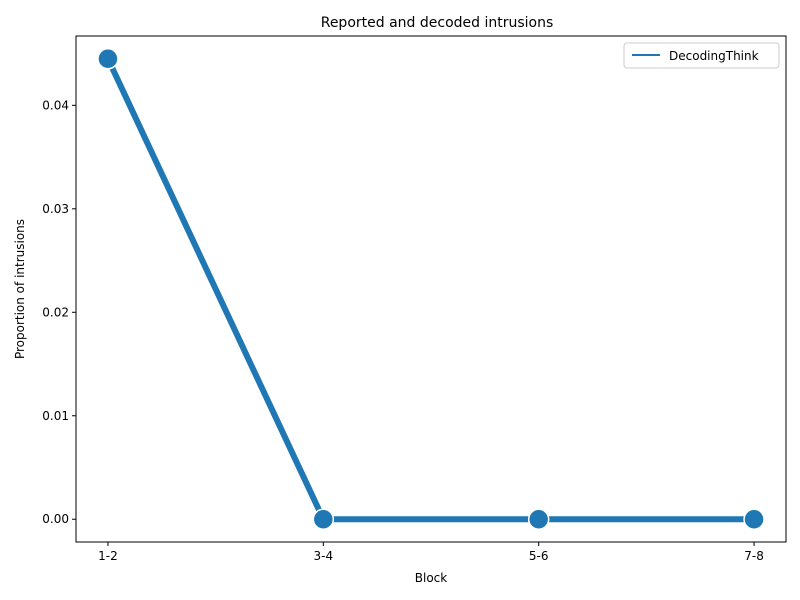 The width and height of the screenshot is (800, 600). What do you see at coordinates (55, 105) in the screenshot?
I see `y-tick-label: 0.04` at bounding box center [55, 105].